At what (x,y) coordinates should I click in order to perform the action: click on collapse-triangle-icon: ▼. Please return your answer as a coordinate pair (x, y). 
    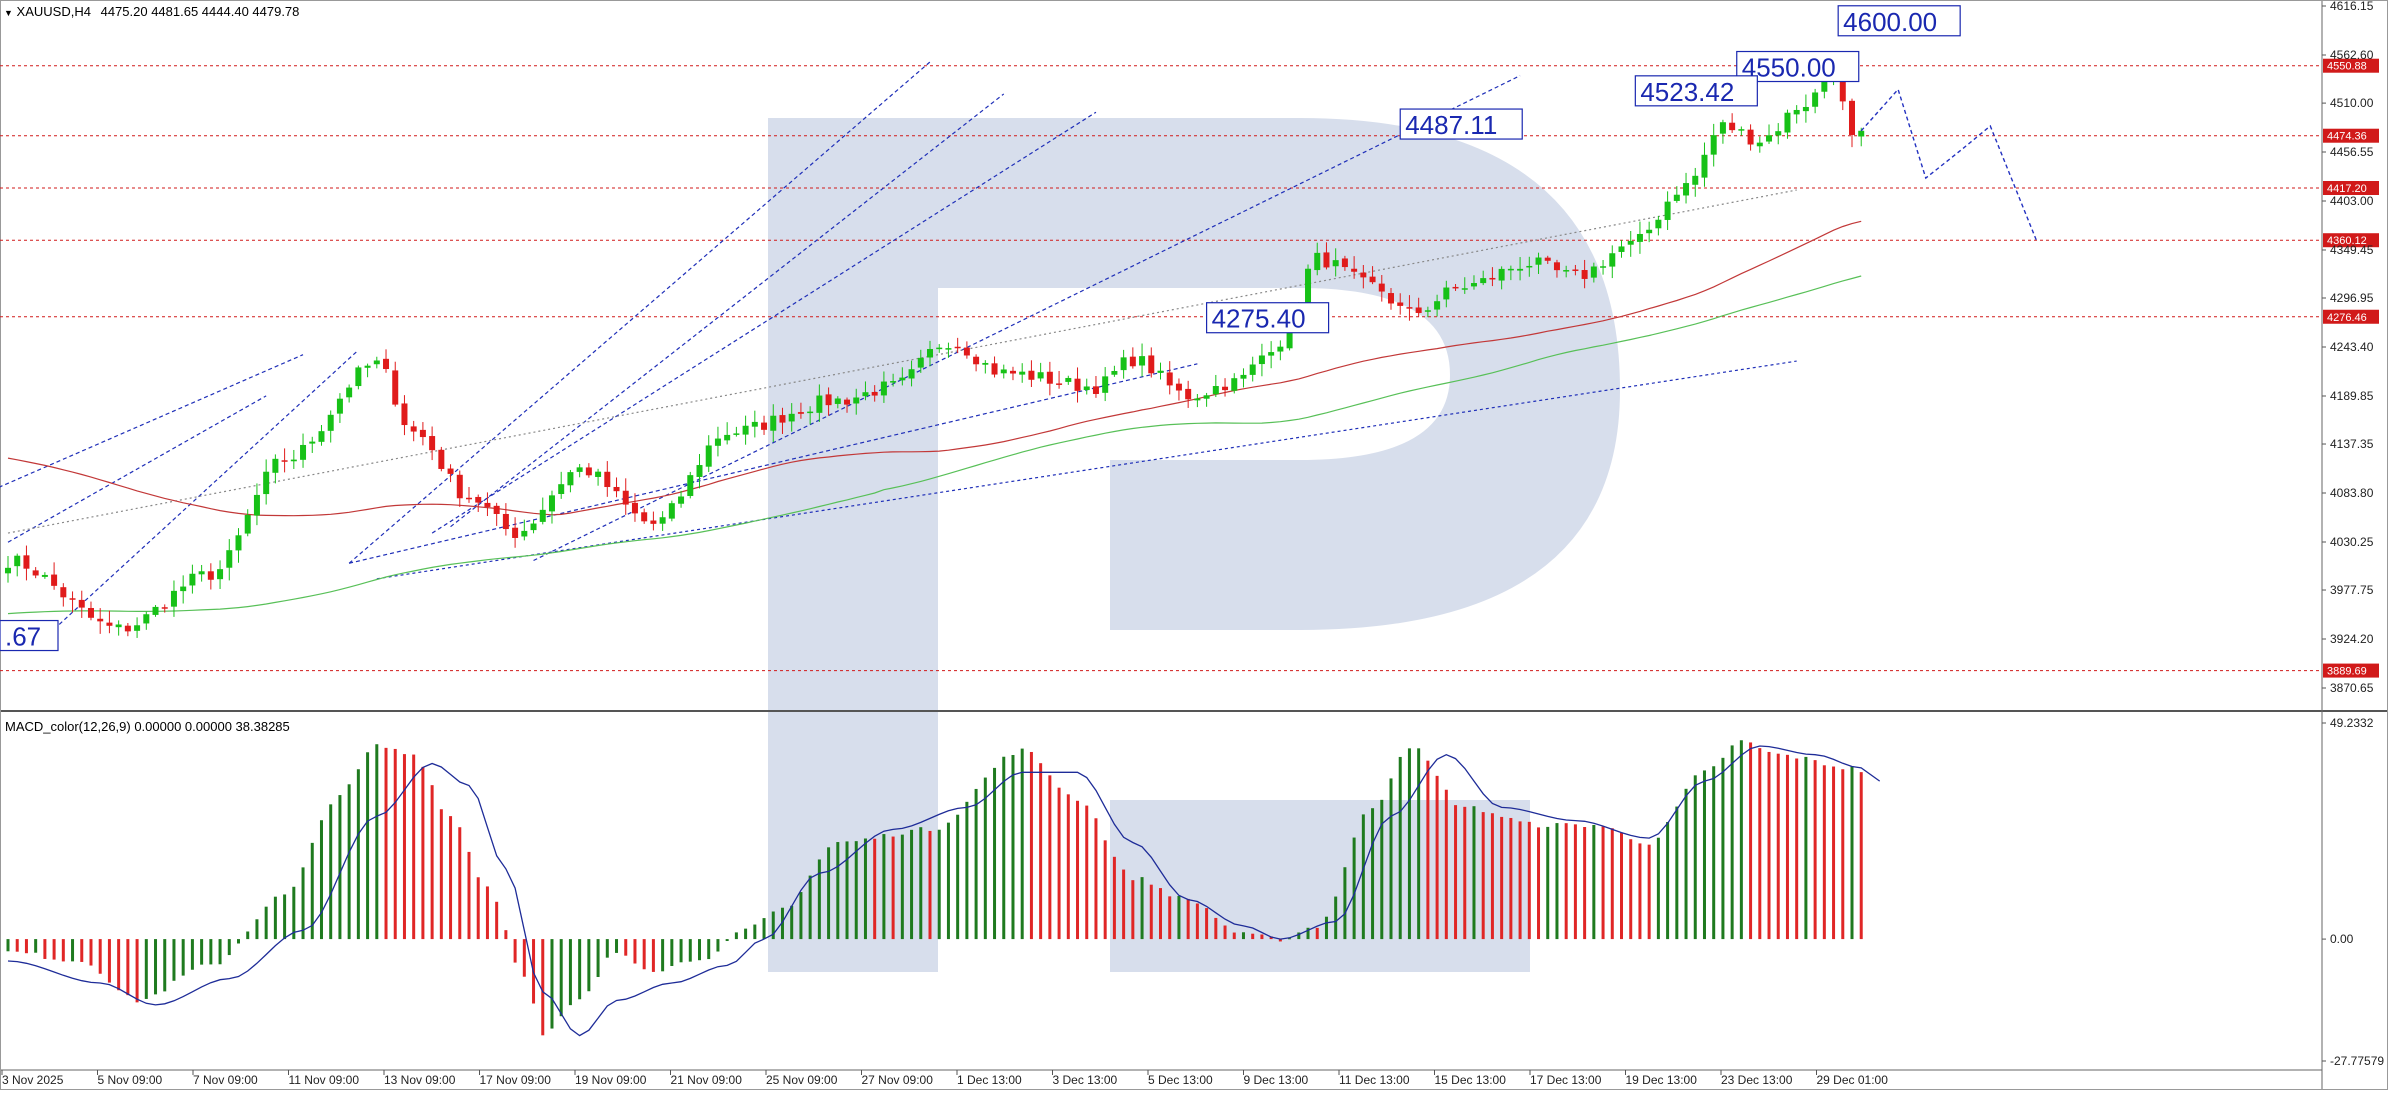
    Looking at the image, I should click on (8, 13).